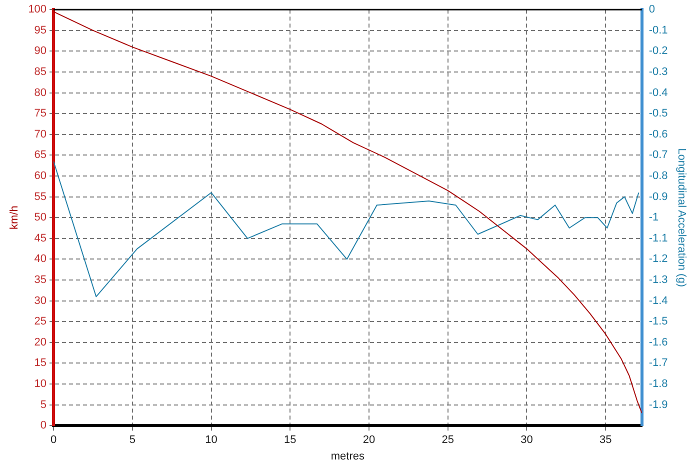 The image size is (700, 467). What do you see at coordinates (658, 300) in the screenshot?
I see `y2-tick-label: -1.4` at bounding box center [658, 300].